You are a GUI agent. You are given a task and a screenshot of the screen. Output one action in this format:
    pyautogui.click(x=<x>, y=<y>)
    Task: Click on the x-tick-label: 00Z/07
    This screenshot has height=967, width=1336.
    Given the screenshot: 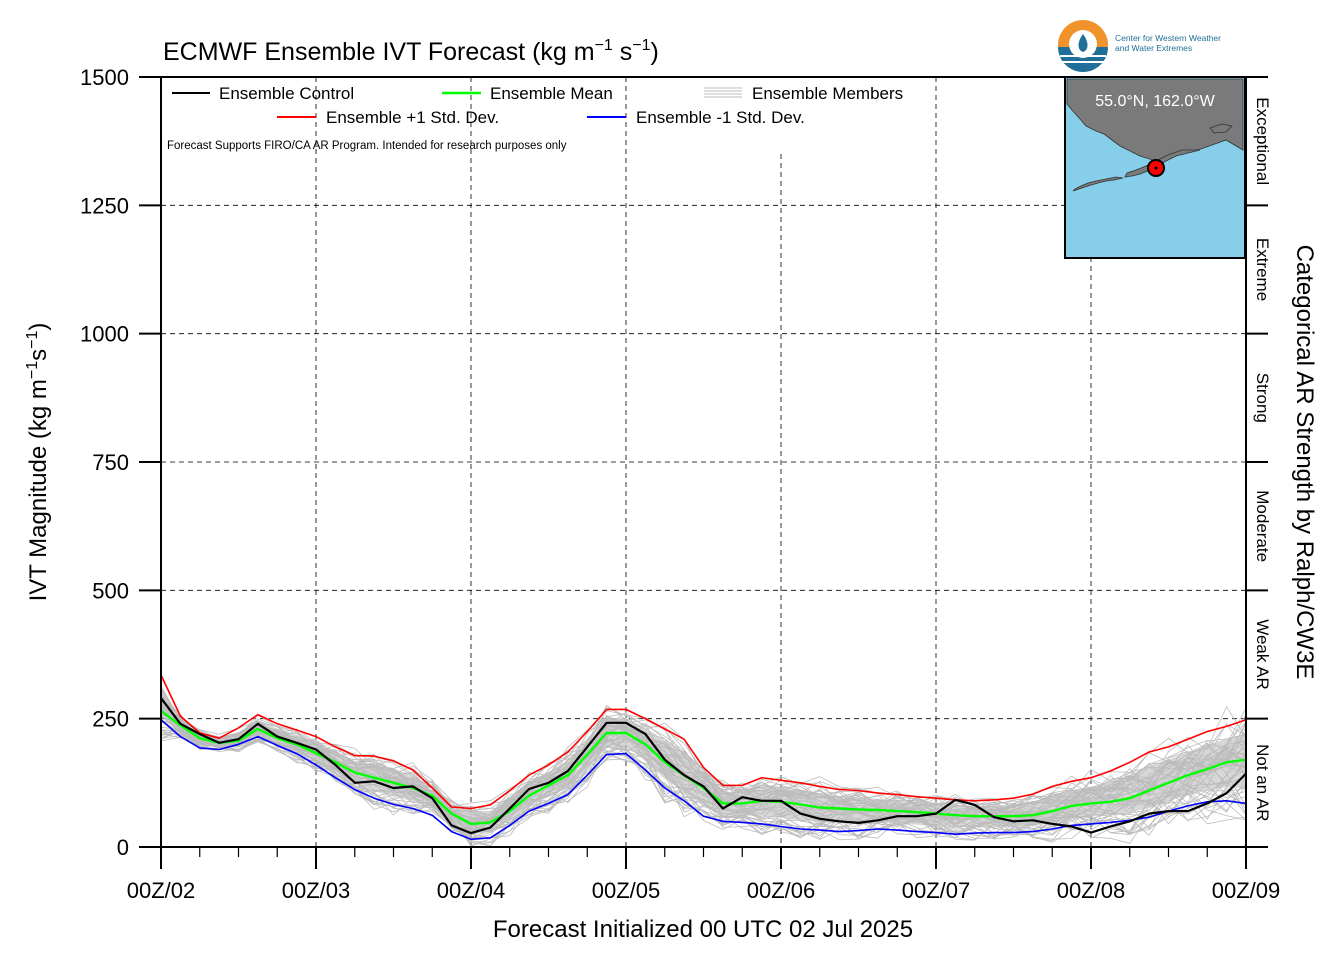 What is the action you would take?
    pyautogui.click(x=936, y=890)
    